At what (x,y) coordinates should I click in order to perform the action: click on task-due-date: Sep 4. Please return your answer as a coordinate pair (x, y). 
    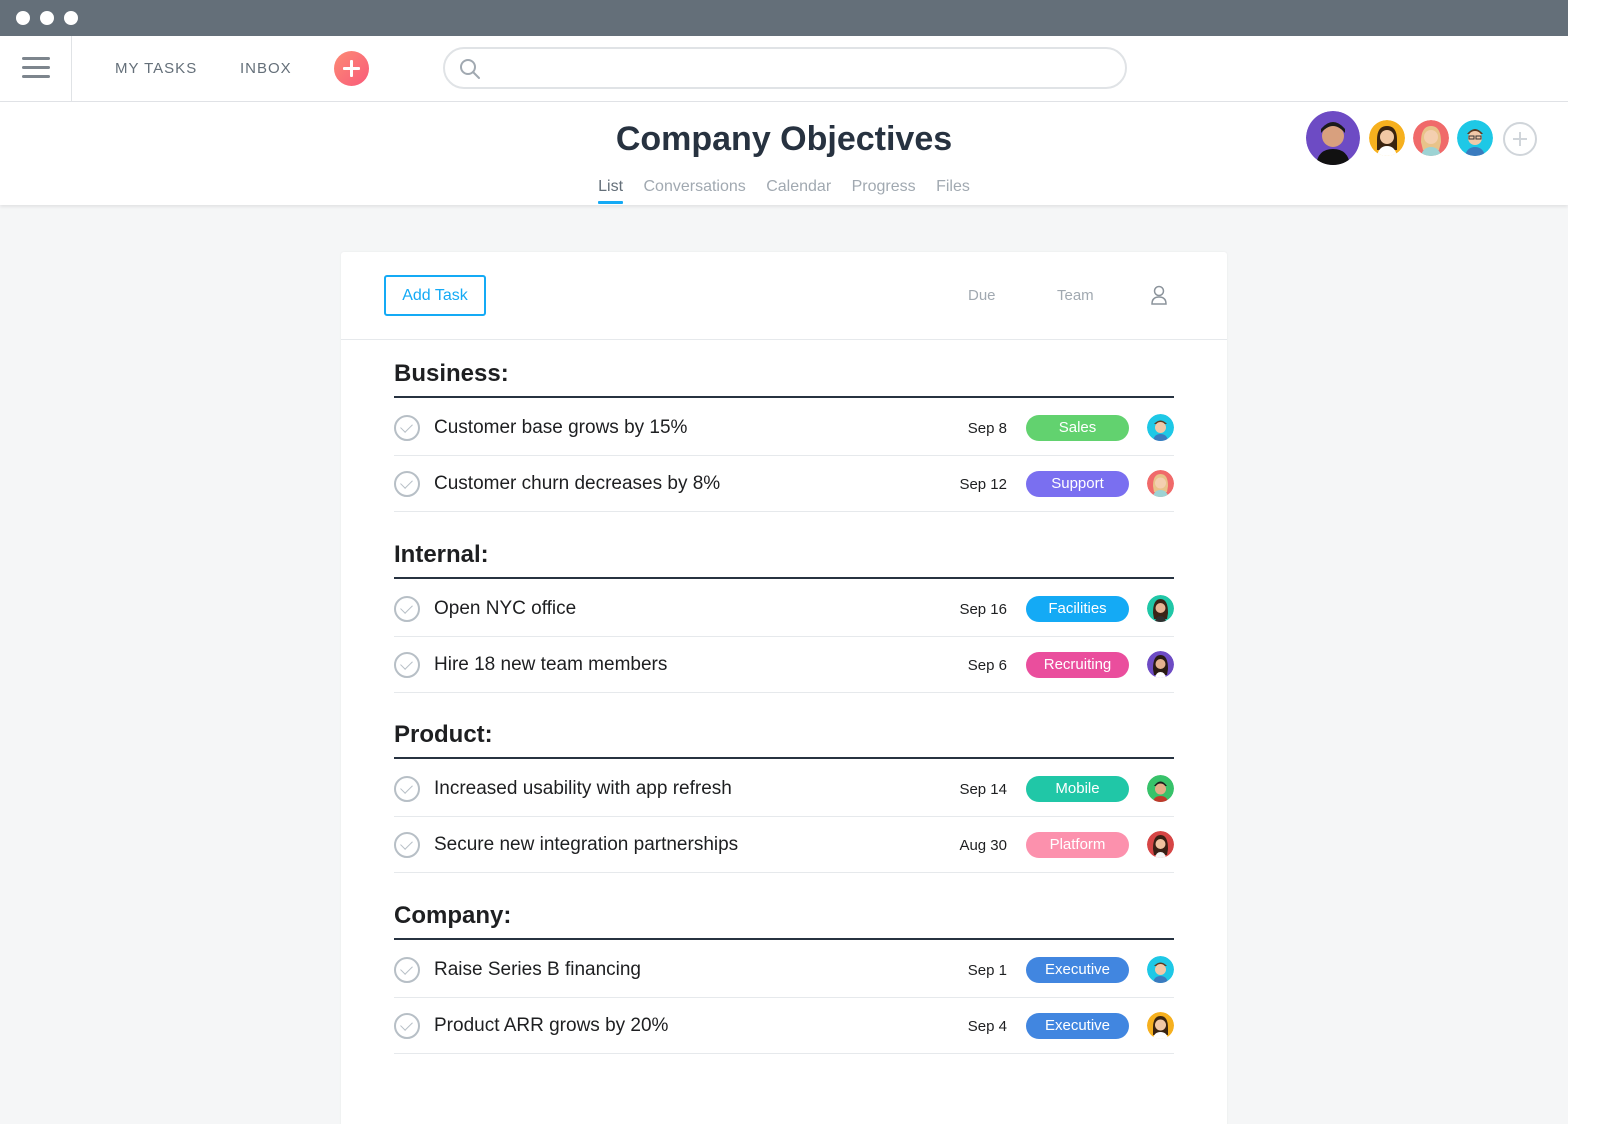
    Looking at the image, I should click on (987, 1026).